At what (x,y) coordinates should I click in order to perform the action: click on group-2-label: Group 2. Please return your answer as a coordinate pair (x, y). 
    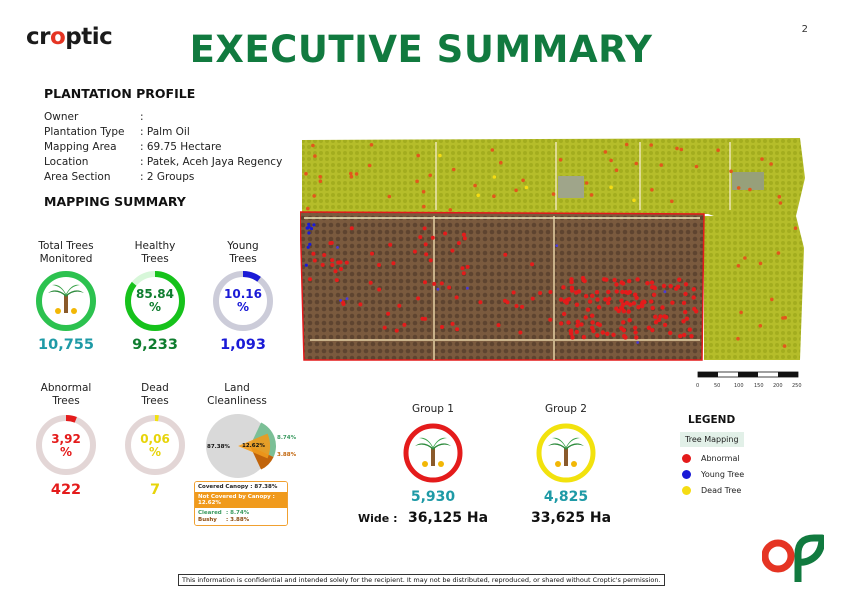
    Looking at the image, I should click on (566, 409).